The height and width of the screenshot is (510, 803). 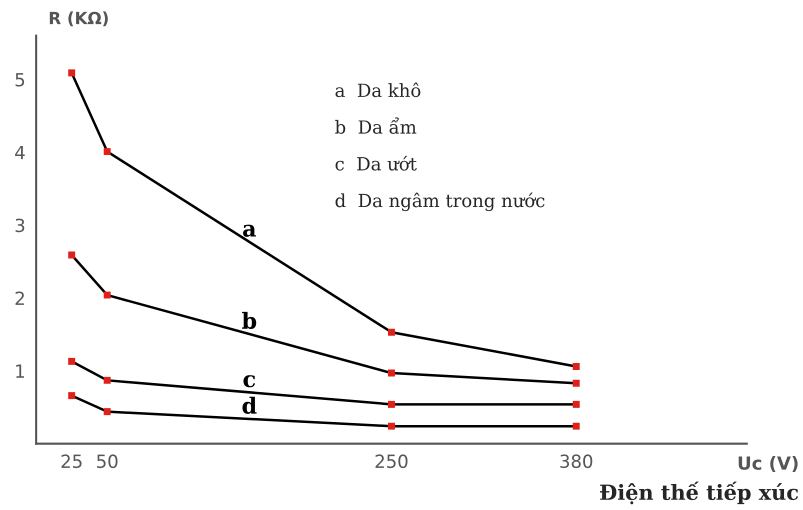 I want to click on x-tick-label: 25, so click(x=72, y=461).